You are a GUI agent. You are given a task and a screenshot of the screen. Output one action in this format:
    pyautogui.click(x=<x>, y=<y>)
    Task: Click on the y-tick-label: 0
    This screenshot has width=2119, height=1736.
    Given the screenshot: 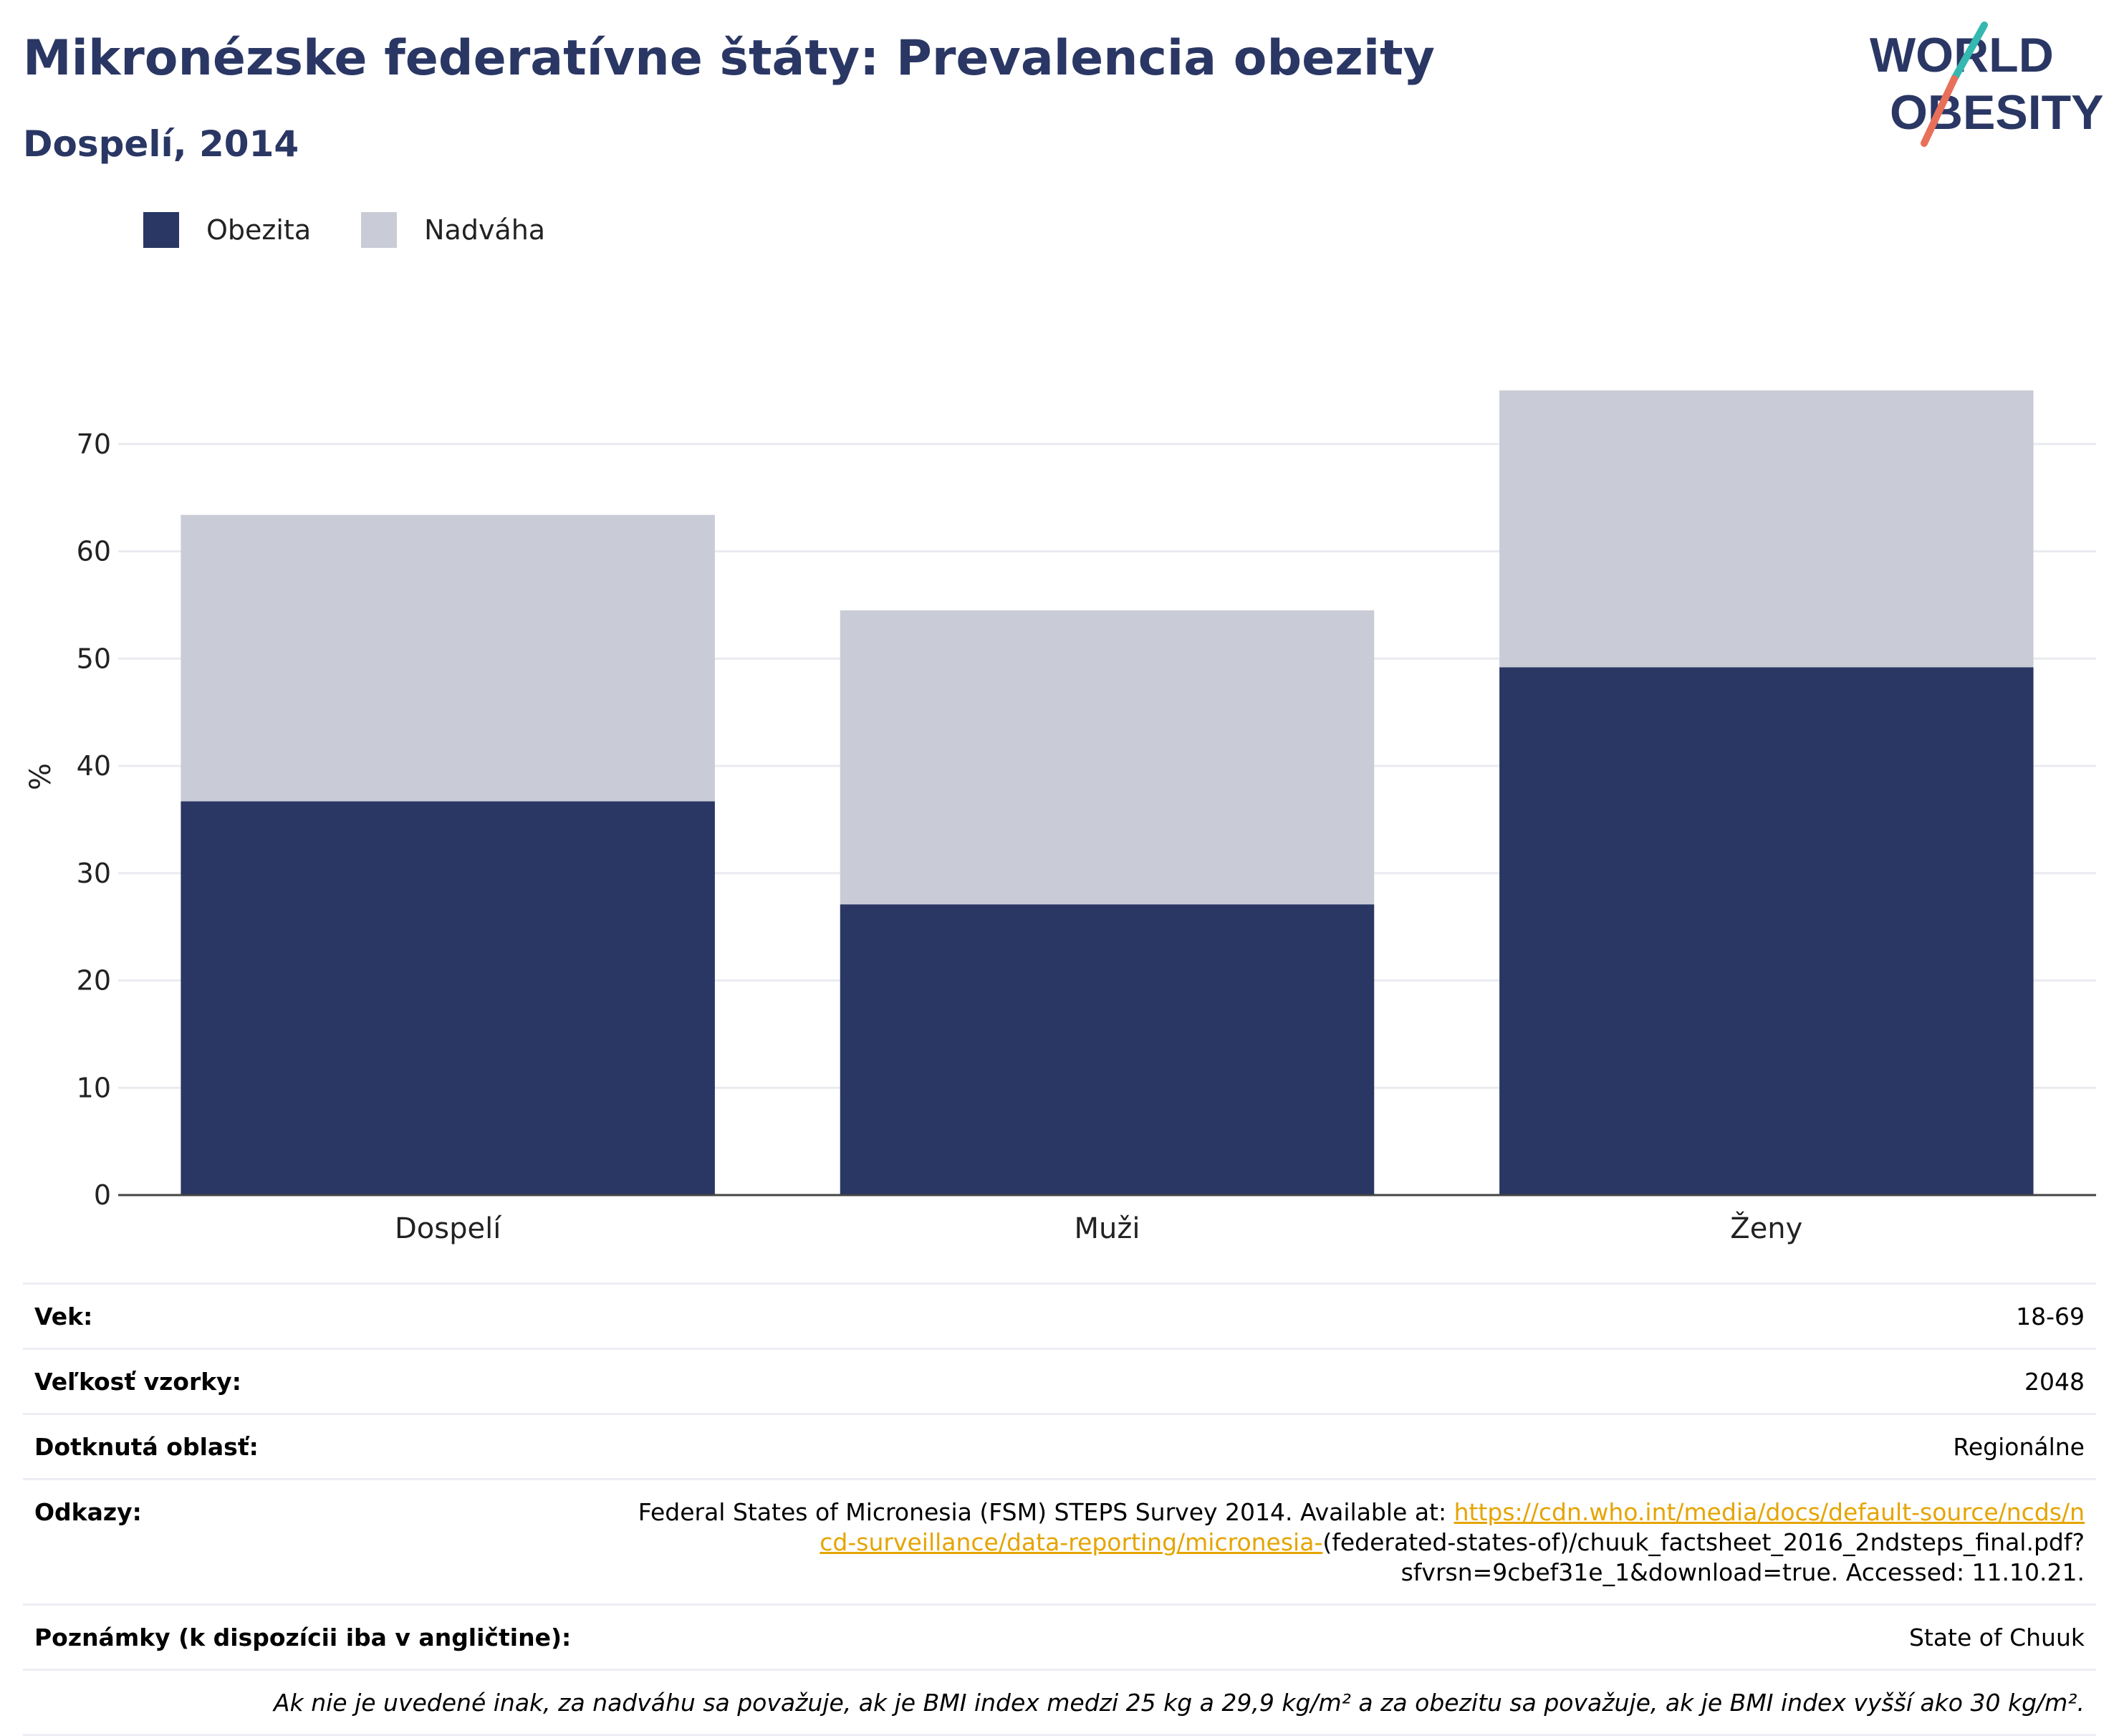 What is the action you would take?
    pyautogui.click(x=103, y=1195)
    